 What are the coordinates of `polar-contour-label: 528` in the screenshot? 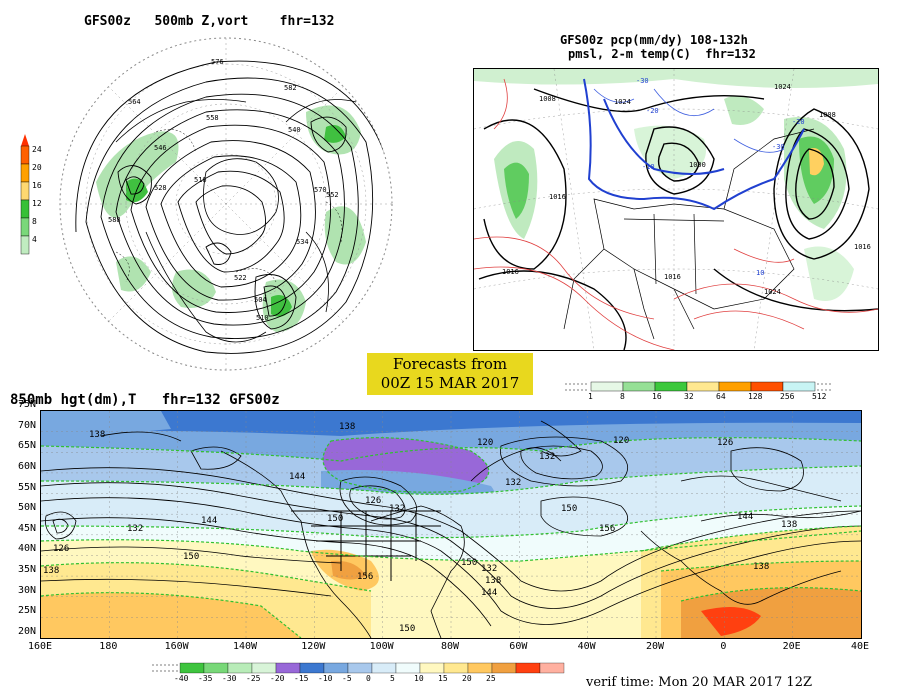 It's located at (160, 188).